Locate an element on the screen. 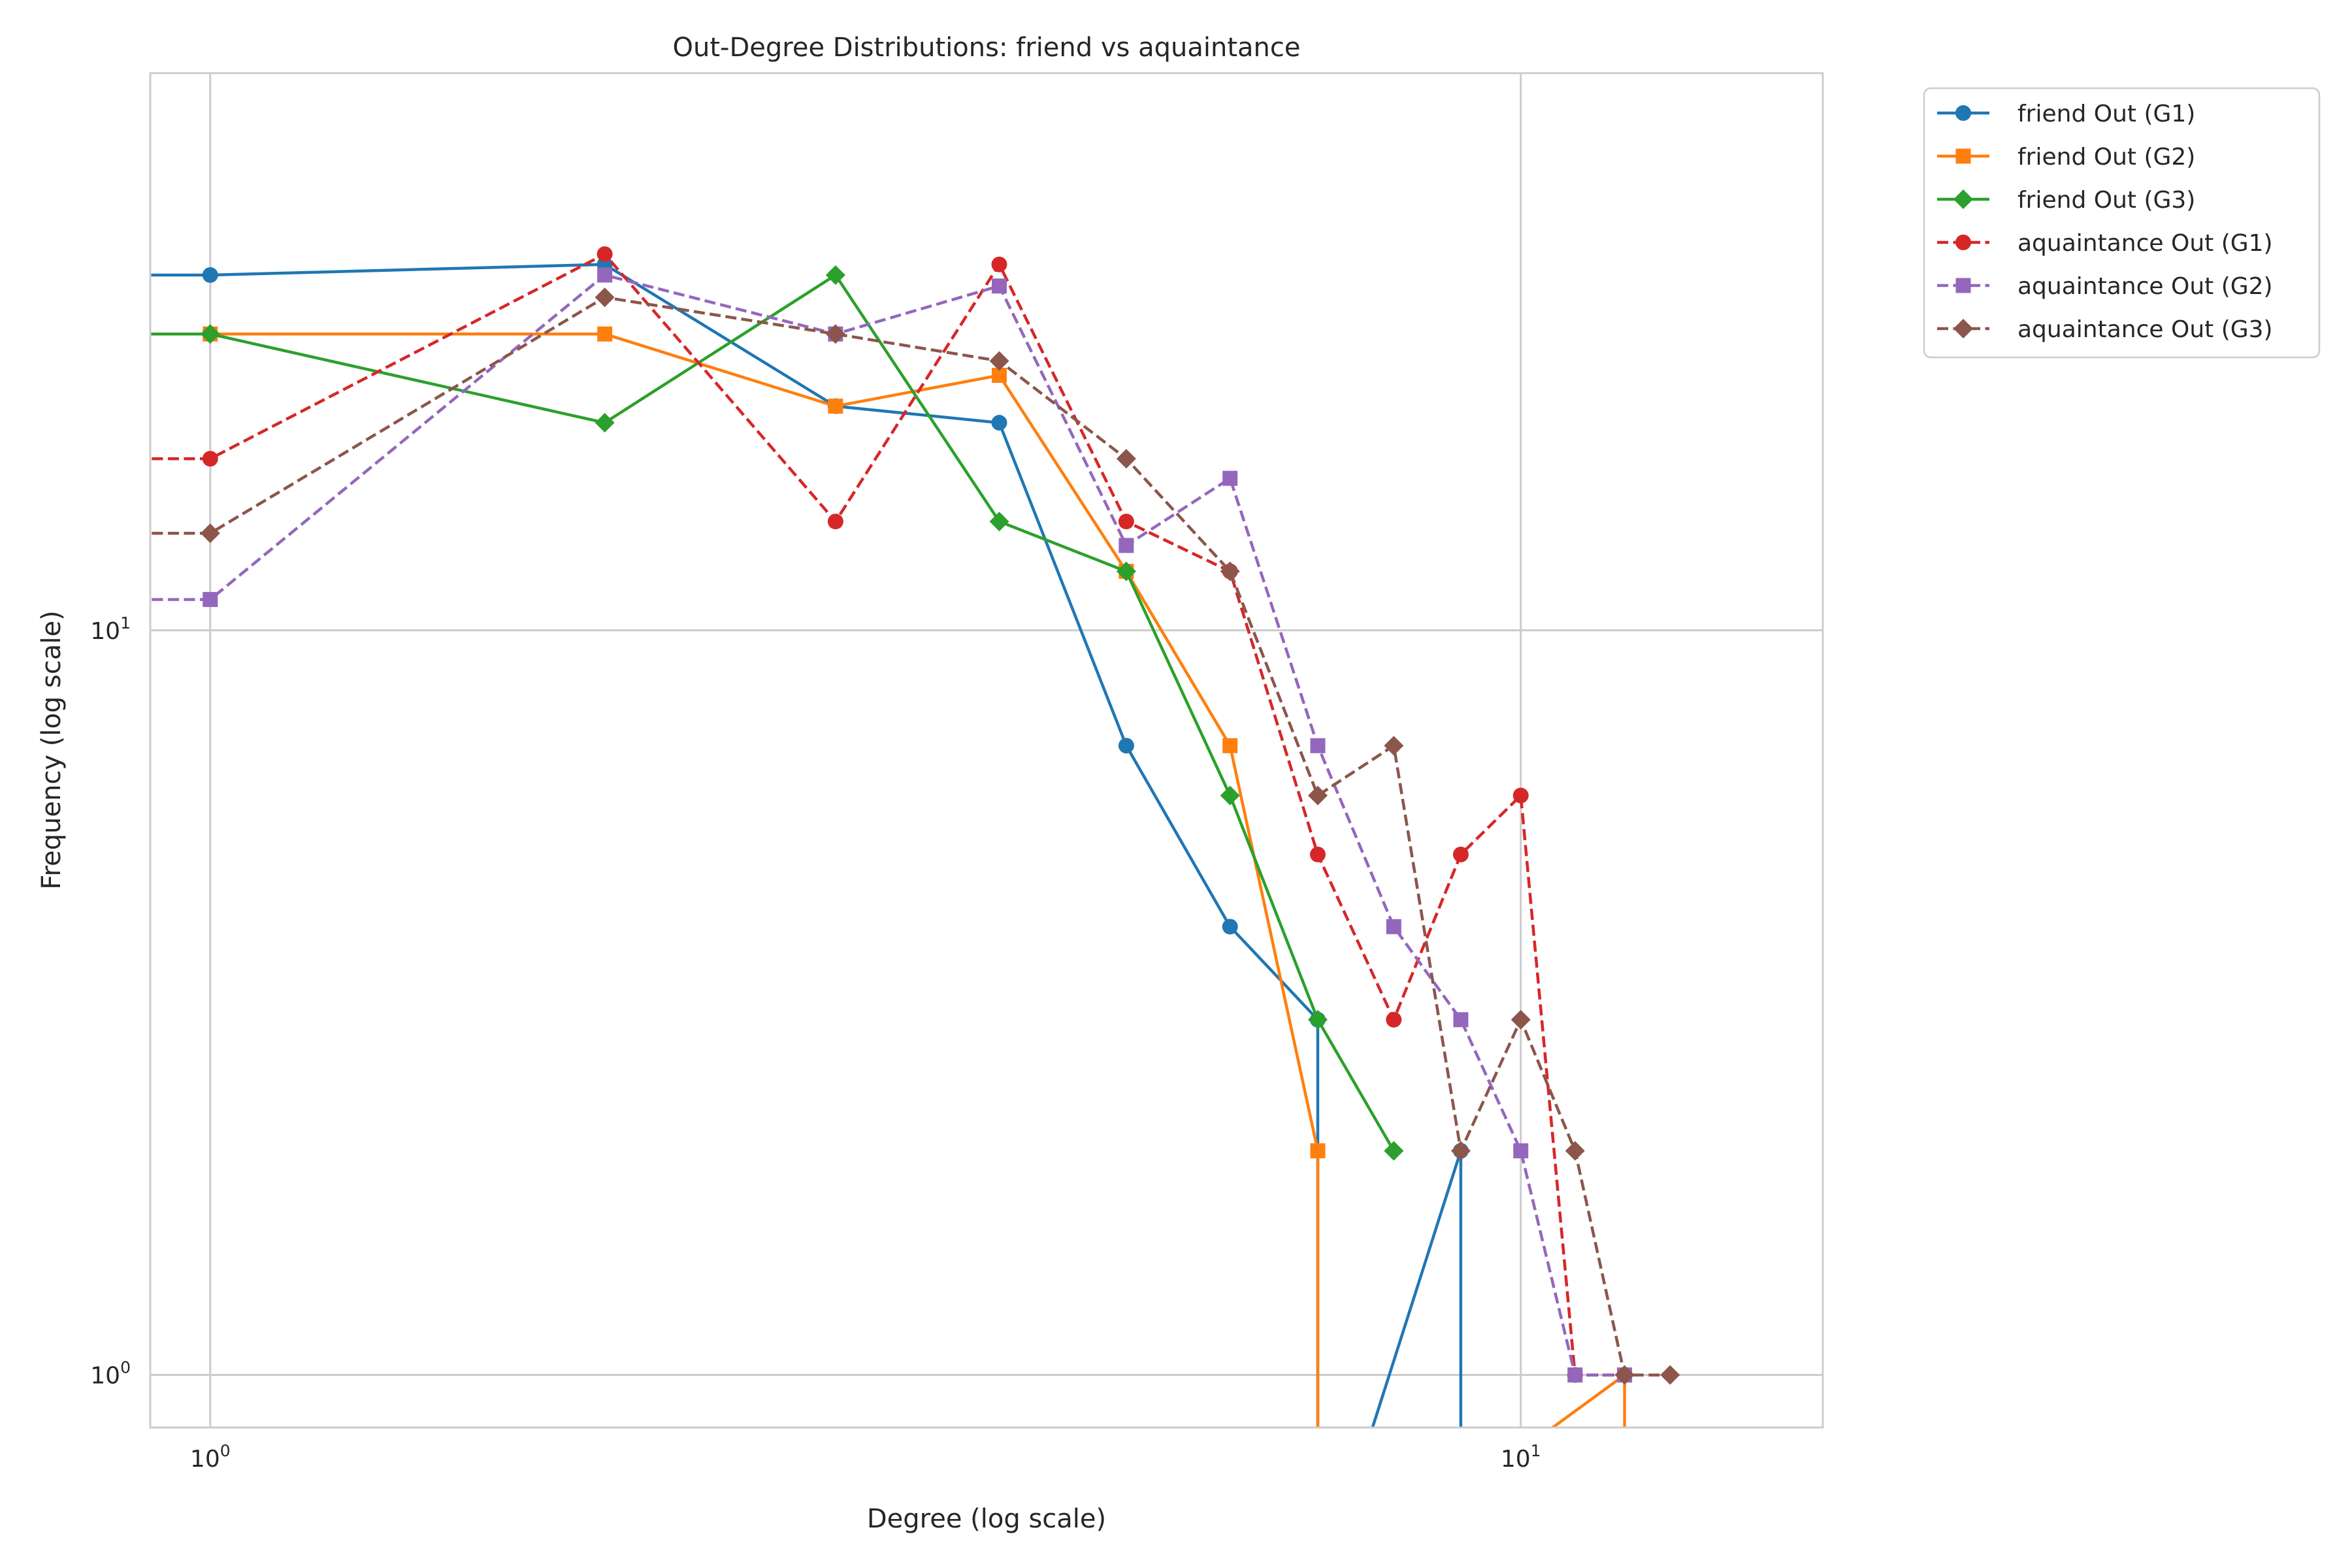 The height and width of the screenshot is (1568, 2352). legend-label: aquaintance Out (G3) is located at coordinates (2145, 329).